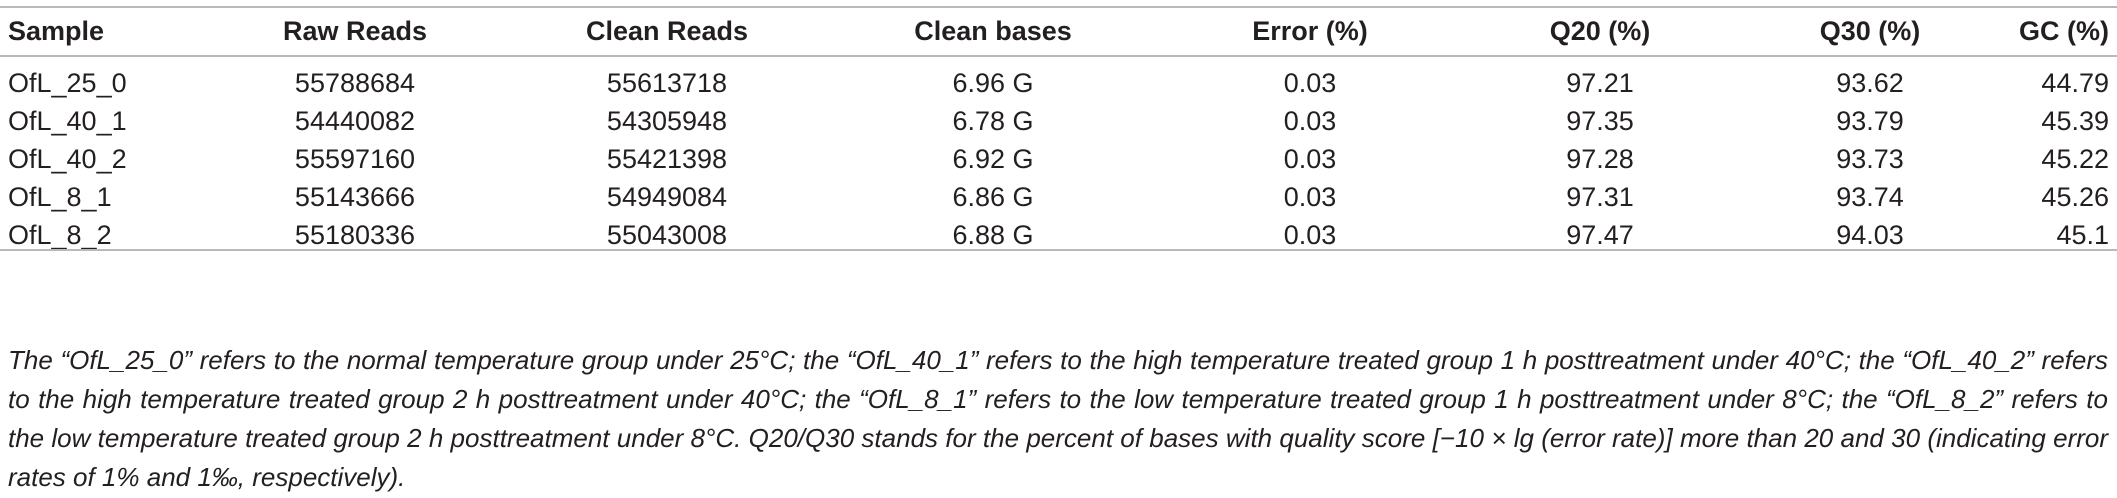 This screenshot has height=498, width=2117. What do you see at coordinates (355, 31) in the screenshot?
I see `header-raw-reads: Raw Reads` at bounding box center [355, 31].